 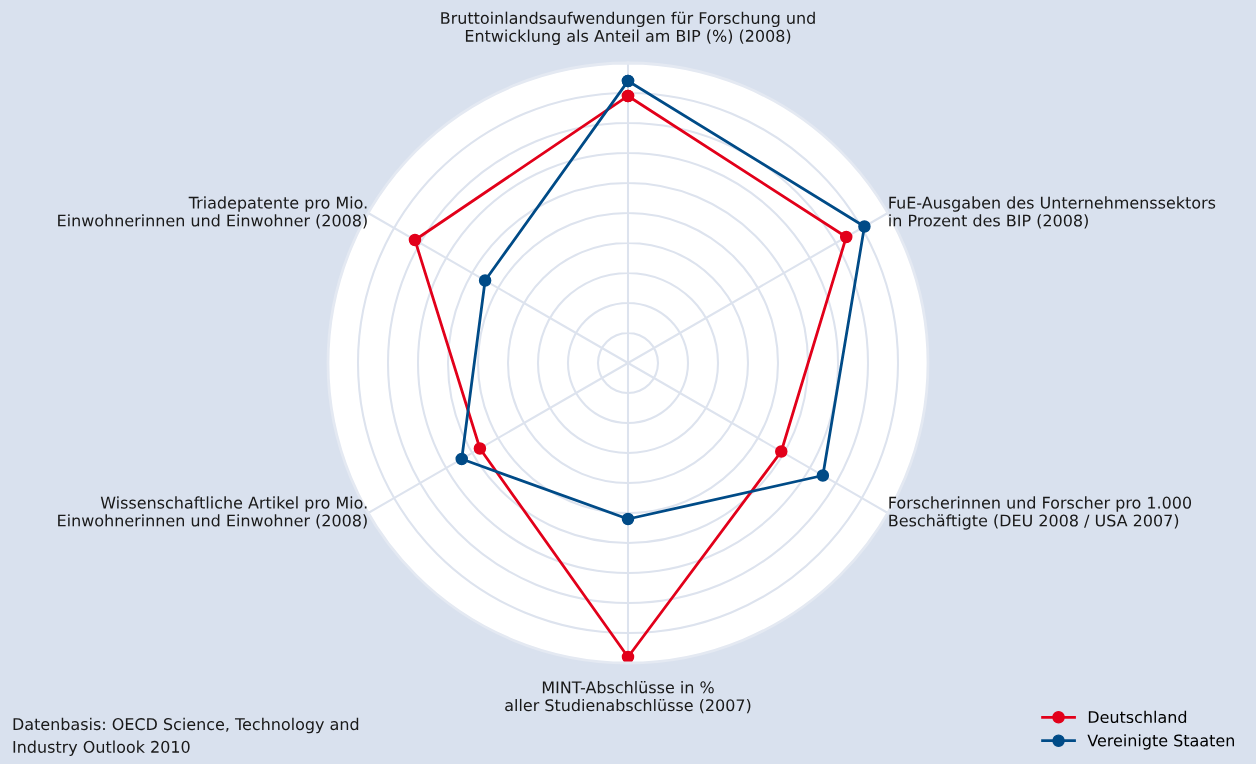 What do you see at coordinates (628, 697) in the screenshot?
I see `spoke-label: MINT-Abschlüsse in % aller Studienabschlüsse (2007)` at bounding box center [628, 697].